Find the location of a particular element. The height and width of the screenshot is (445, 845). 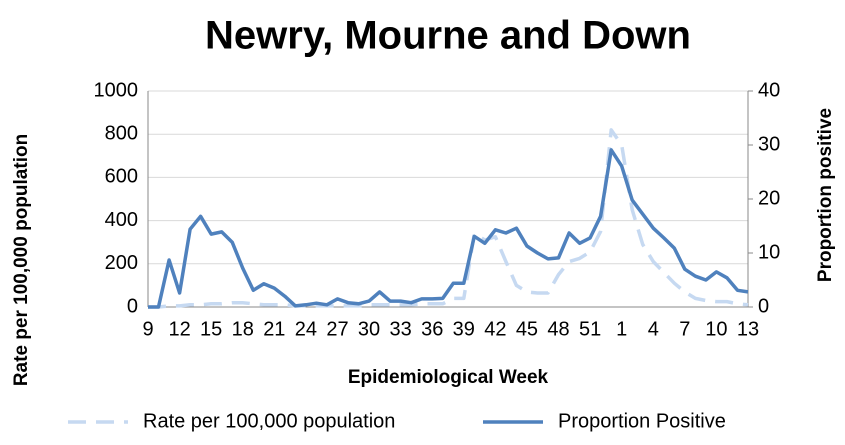

y-tick-label: 1000 is located at coordinates (116, 90).